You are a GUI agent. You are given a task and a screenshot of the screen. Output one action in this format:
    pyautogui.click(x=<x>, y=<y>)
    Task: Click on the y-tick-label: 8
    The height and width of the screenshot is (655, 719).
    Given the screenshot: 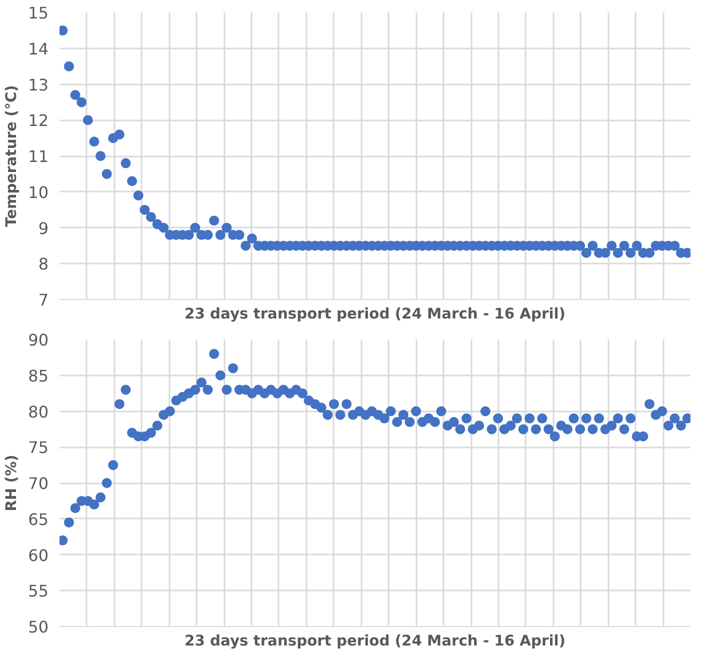 What is the action you would take?
    pyautogui.click(x=43, y=264)
    